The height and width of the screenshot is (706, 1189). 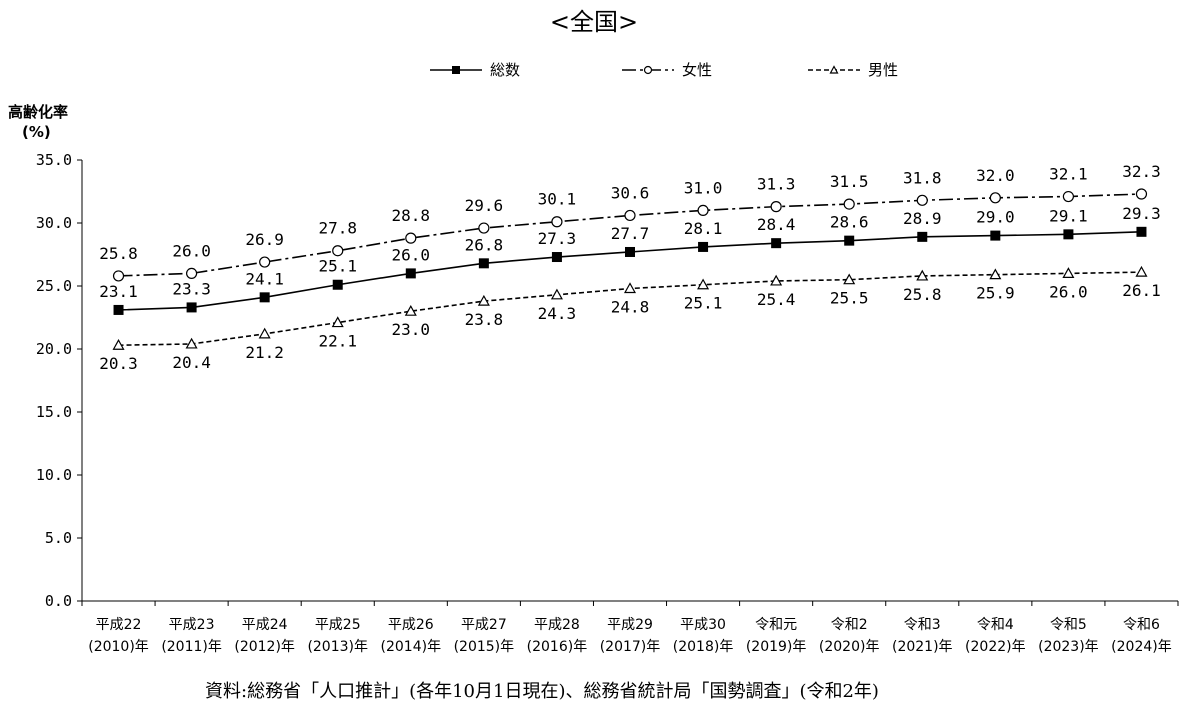 What do you see at coordinates (484, 625) in the screenshot?
I see `x-tick-label-era: 平成27` at bounding box center [484, 625].